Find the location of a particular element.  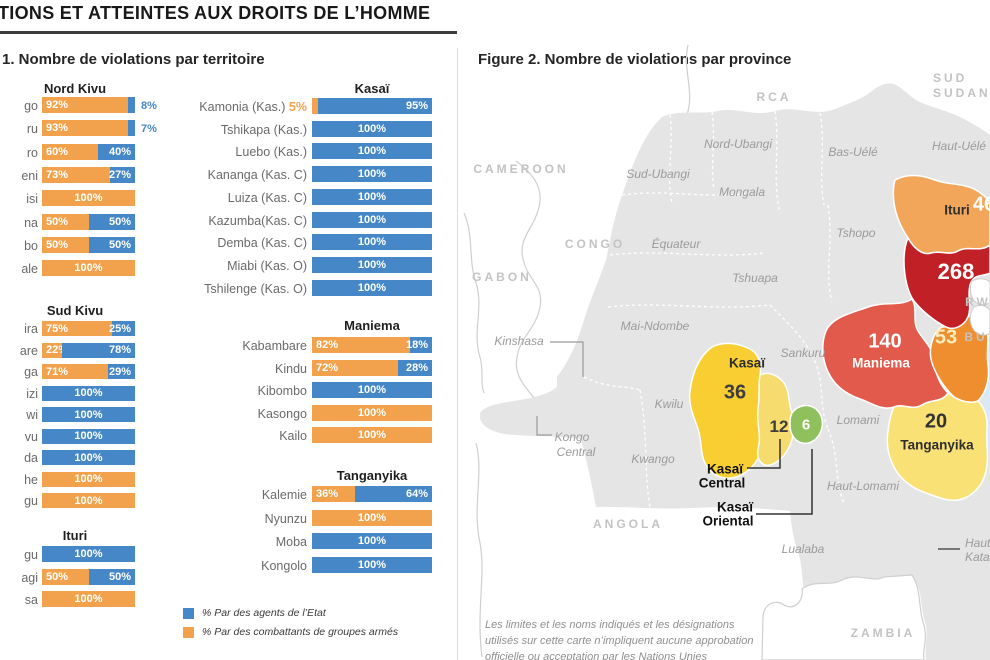

percent-label: 71% is located at coordinates (57, 371).